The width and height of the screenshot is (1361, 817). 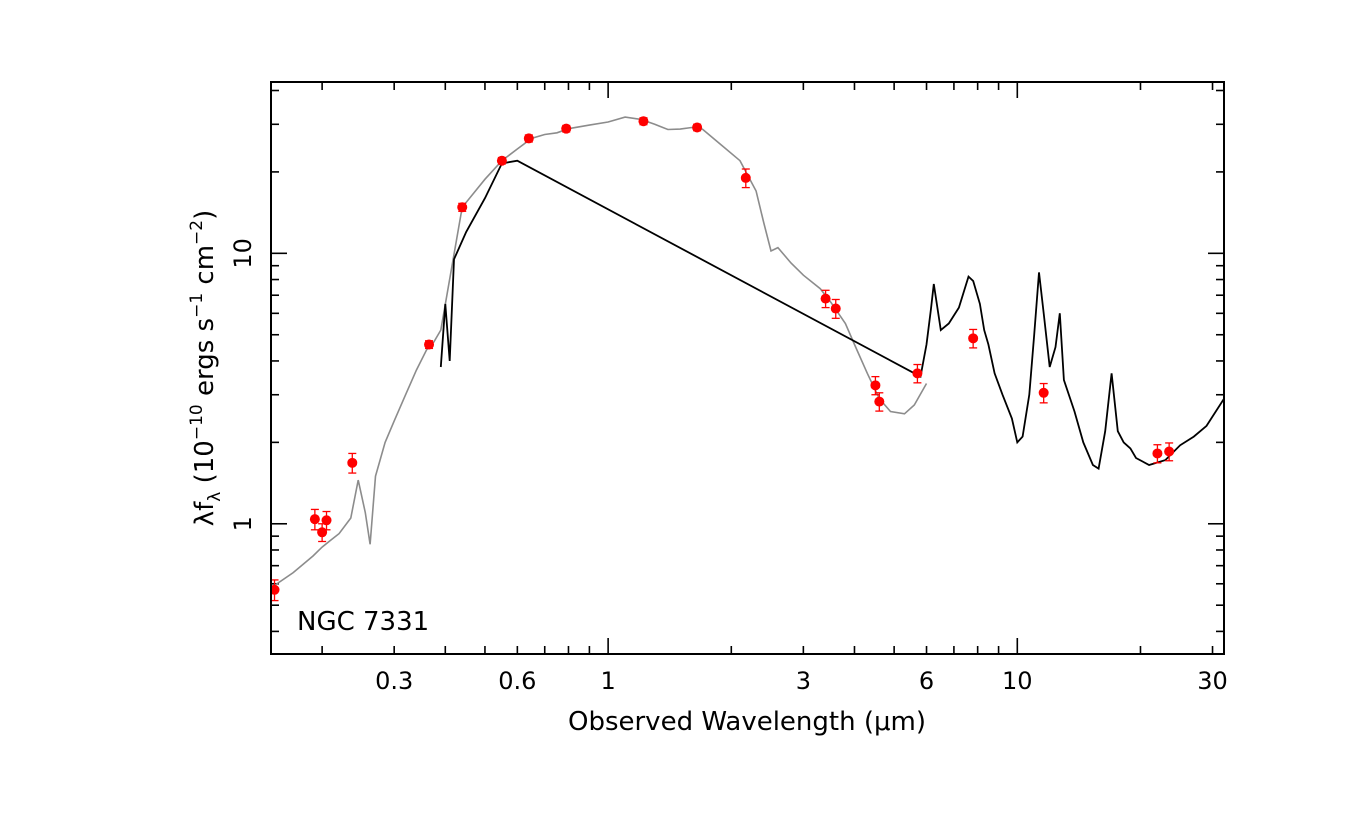 What do you see at coordinates (215, 497) in the screenshot?
I see `y-label-subscript: λ` at bounding box center [215, 497].